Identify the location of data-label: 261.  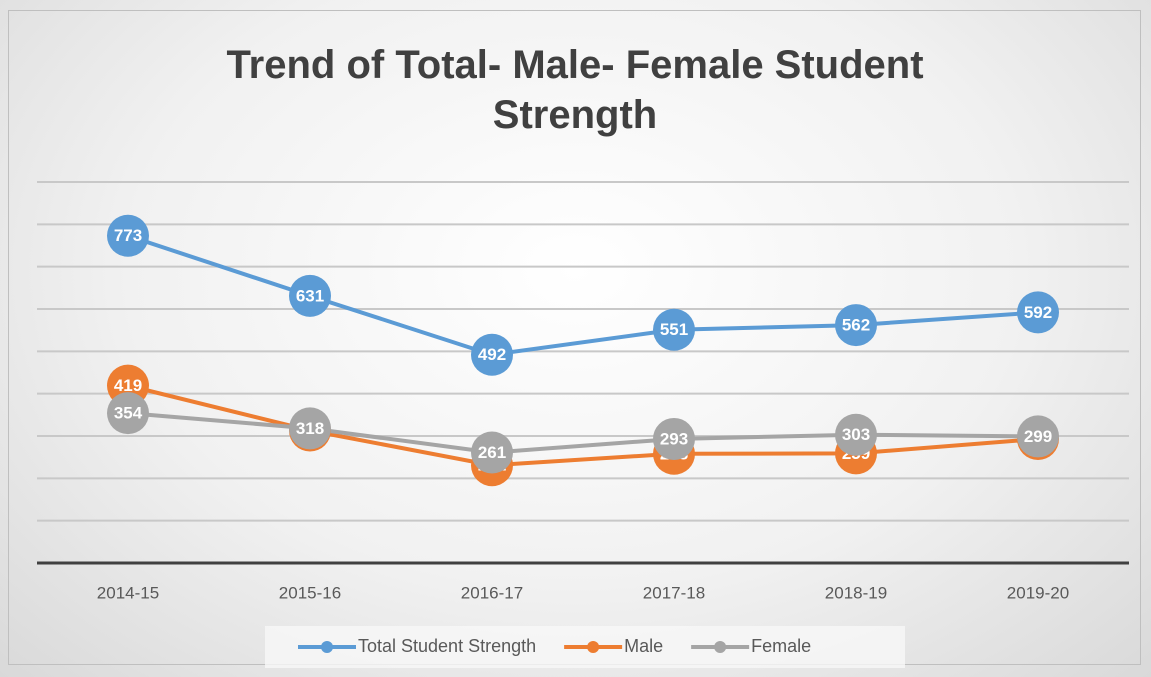
(492, 452).